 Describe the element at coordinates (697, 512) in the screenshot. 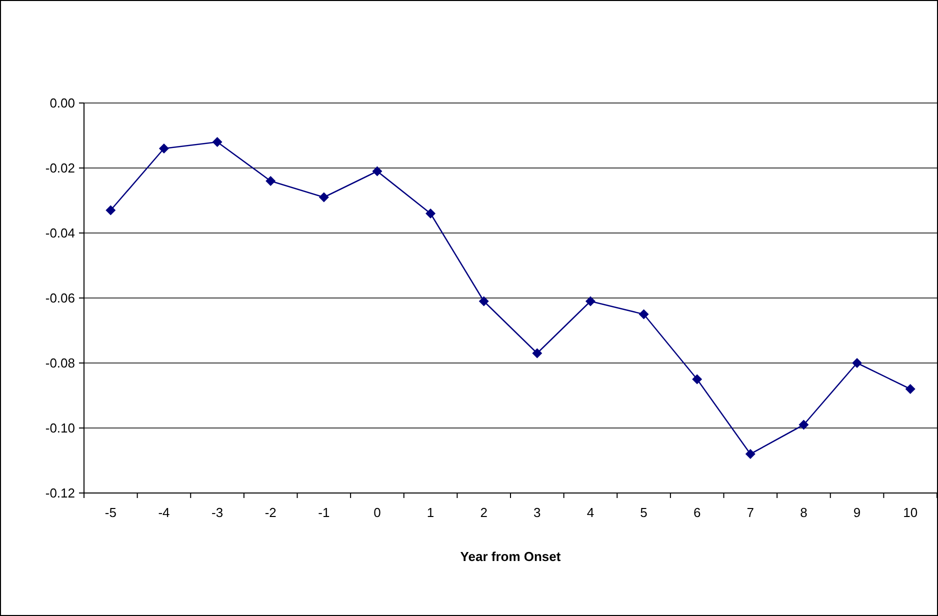

I see `x-tick-label: 6` at that location.